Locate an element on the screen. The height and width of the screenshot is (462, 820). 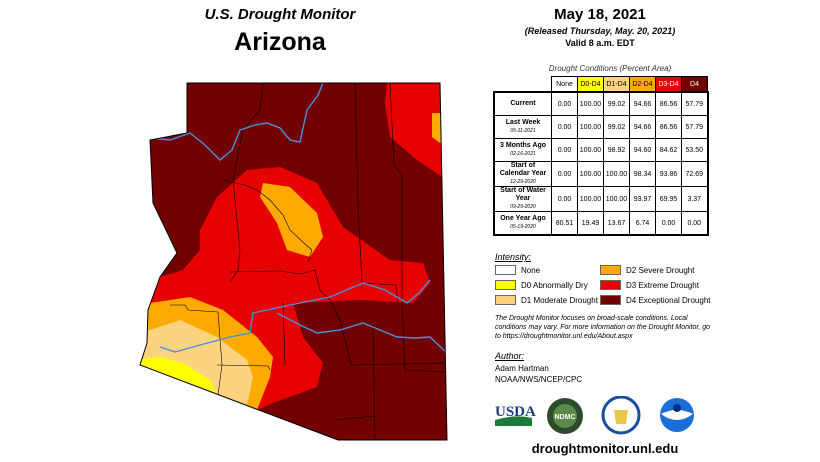
table-row: Current 0.00 100.00 99.02 94.66 86.56 57.79 is located at coordinates (600, 103).